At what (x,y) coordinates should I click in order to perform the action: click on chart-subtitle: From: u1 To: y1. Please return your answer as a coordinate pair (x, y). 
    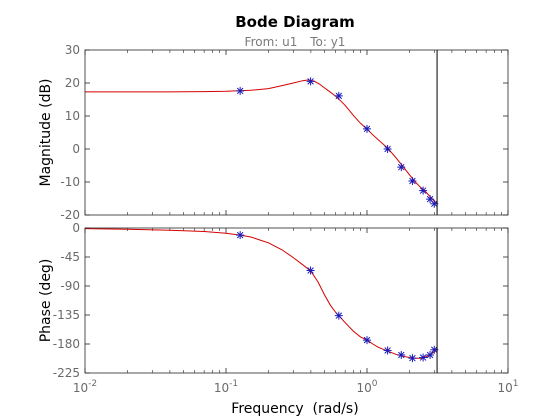
    Looking at the image, I should click on (295, 42).